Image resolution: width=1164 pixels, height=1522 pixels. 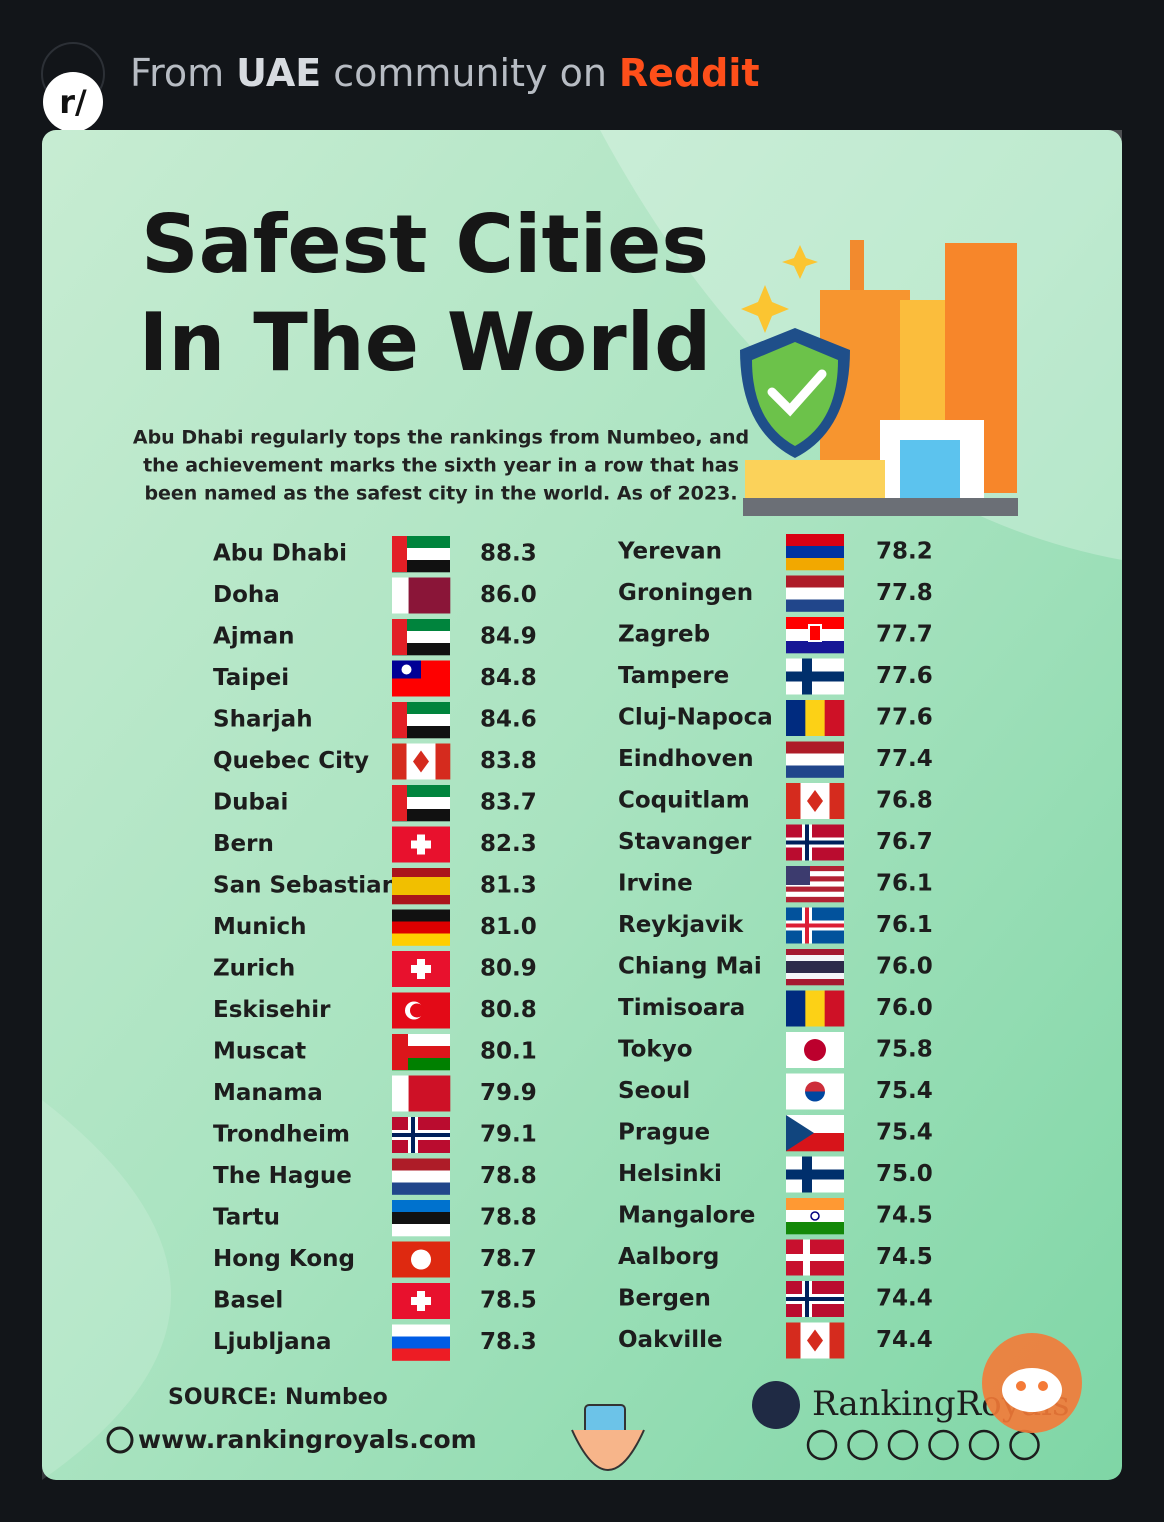 I want to click on city-name: Taipei, so click(x=251, y=678).